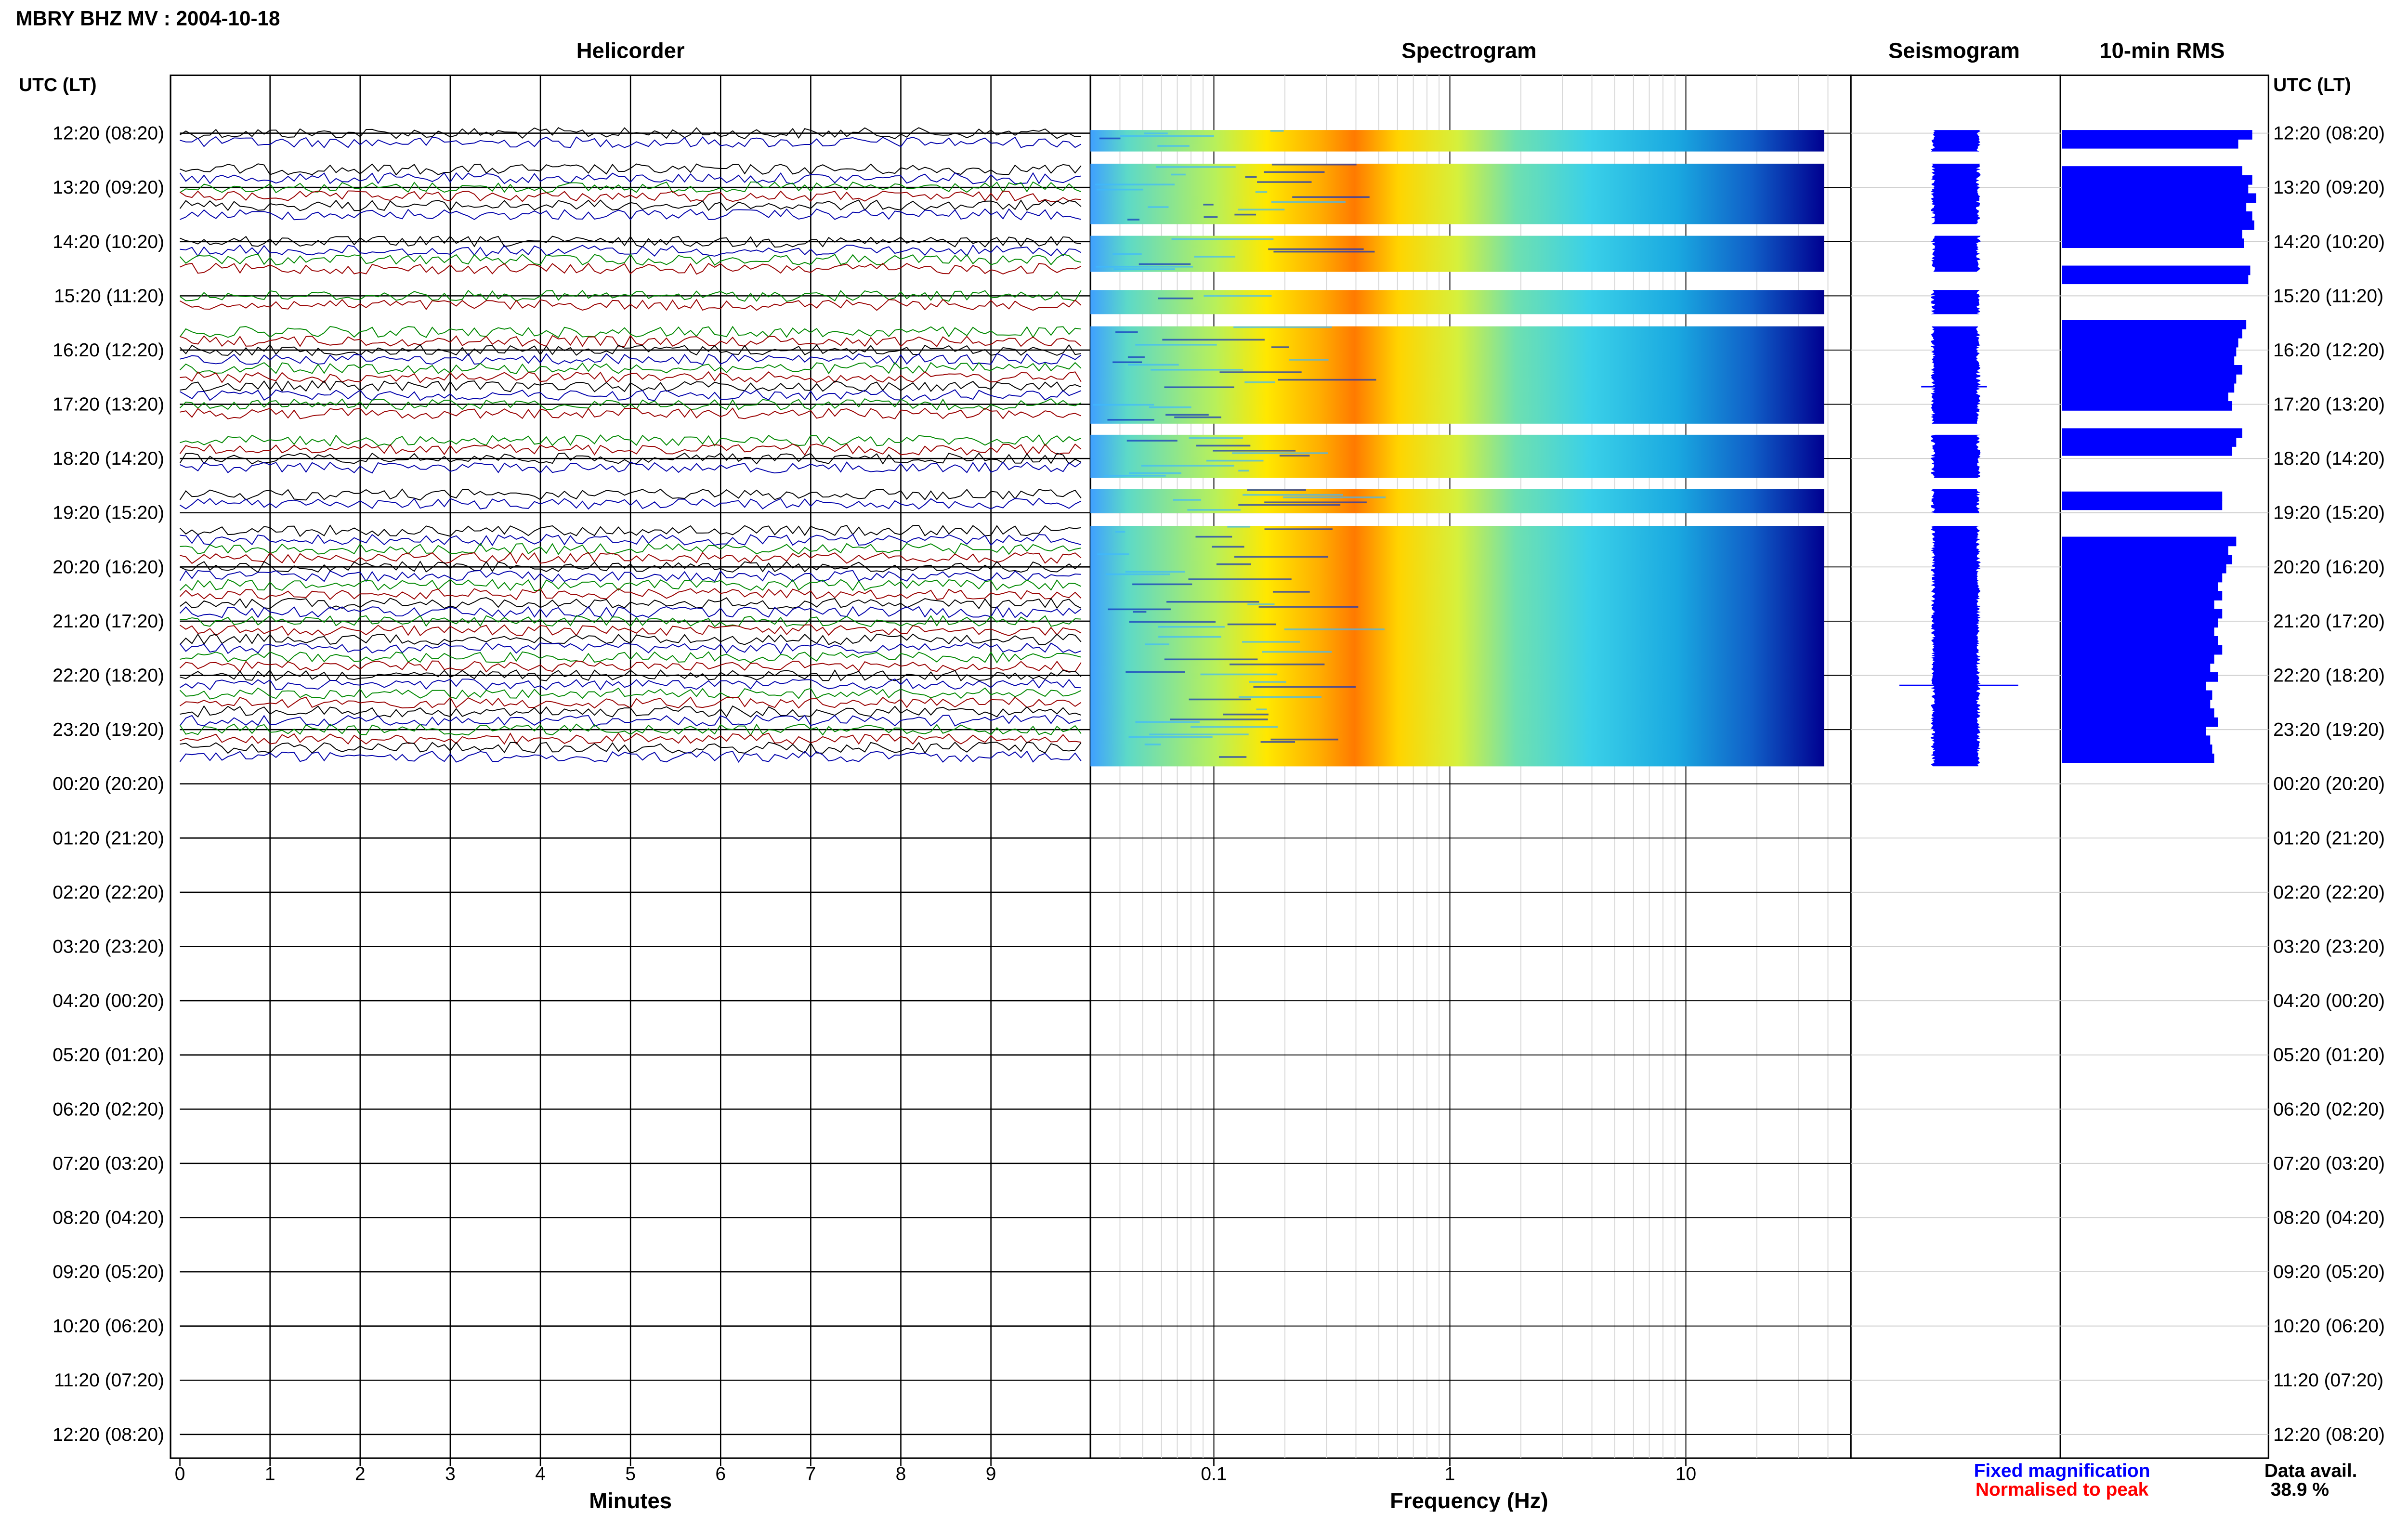 Image resolution: width=2408 pixels, height=1514 pixels. Describe the element at coordinates (1685, 1474) in the screenshot. I see `x-tick-label: 10` at that location.